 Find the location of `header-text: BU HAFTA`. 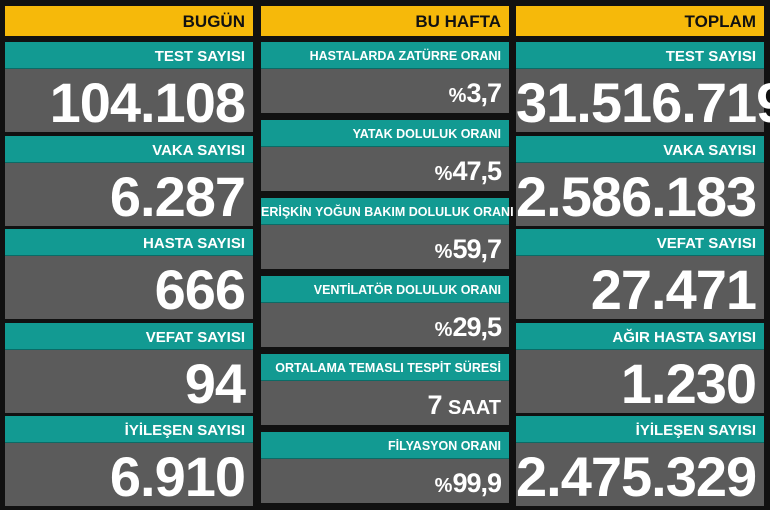

header-text: BU HAFTA is located at coordinates (458, 21).